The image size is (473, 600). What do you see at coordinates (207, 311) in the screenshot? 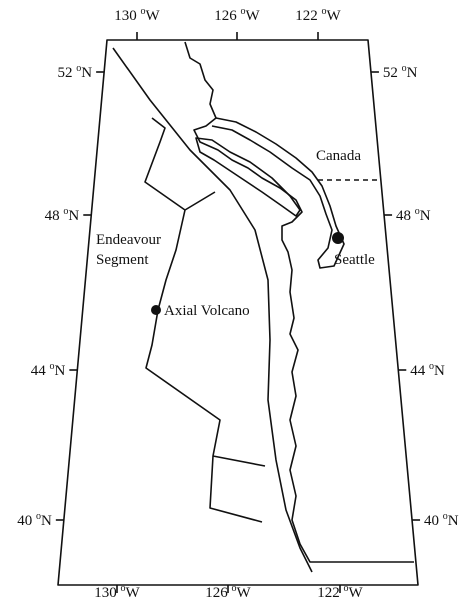
I see `place-label: Axial Volcano` at bounding box center [207, 311].